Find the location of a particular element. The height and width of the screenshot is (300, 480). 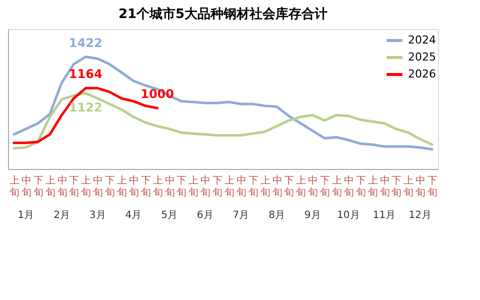

text: 6月 is located at coordinates (205, 215).